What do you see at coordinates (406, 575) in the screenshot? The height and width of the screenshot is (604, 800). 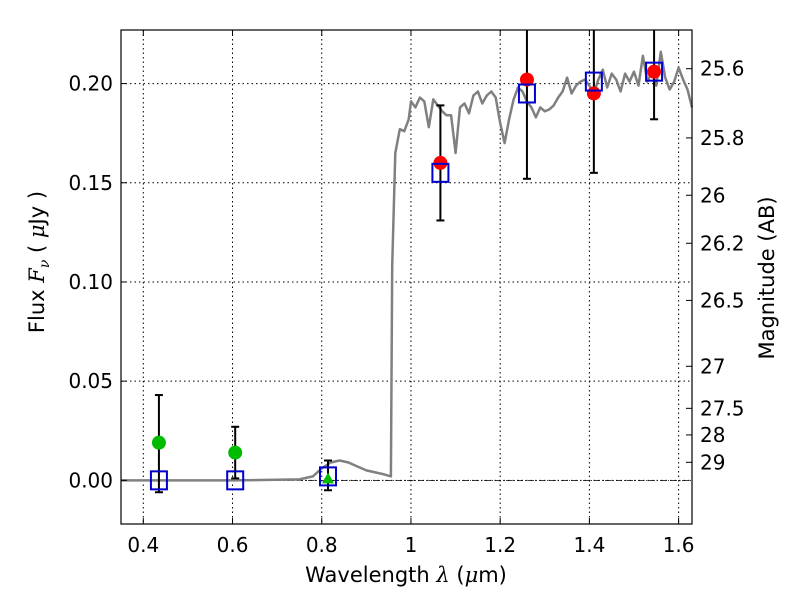 I see `x-axis-title: Wavelength λ (μm)` at bounding box center [406, 575].